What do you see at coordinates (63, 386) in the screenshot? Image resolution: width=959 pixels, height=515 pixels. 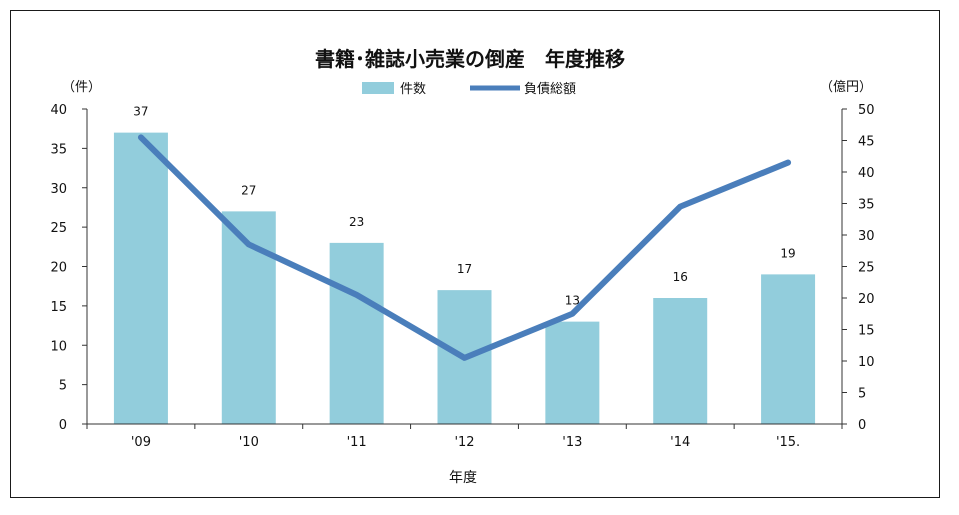 I see `left-tick-label-1: 5` at bounding box center [63, 386].